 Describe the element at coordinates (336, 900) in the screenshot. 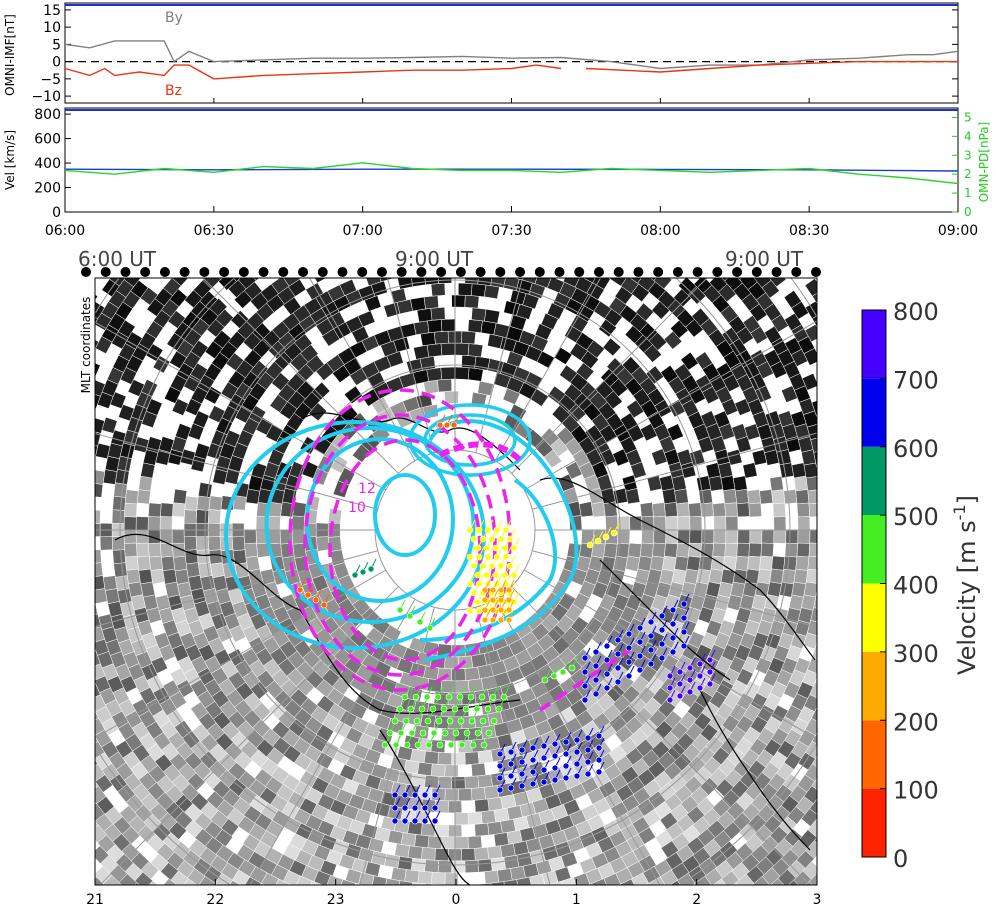

I see `mlt-tick-label: 23` at that location.